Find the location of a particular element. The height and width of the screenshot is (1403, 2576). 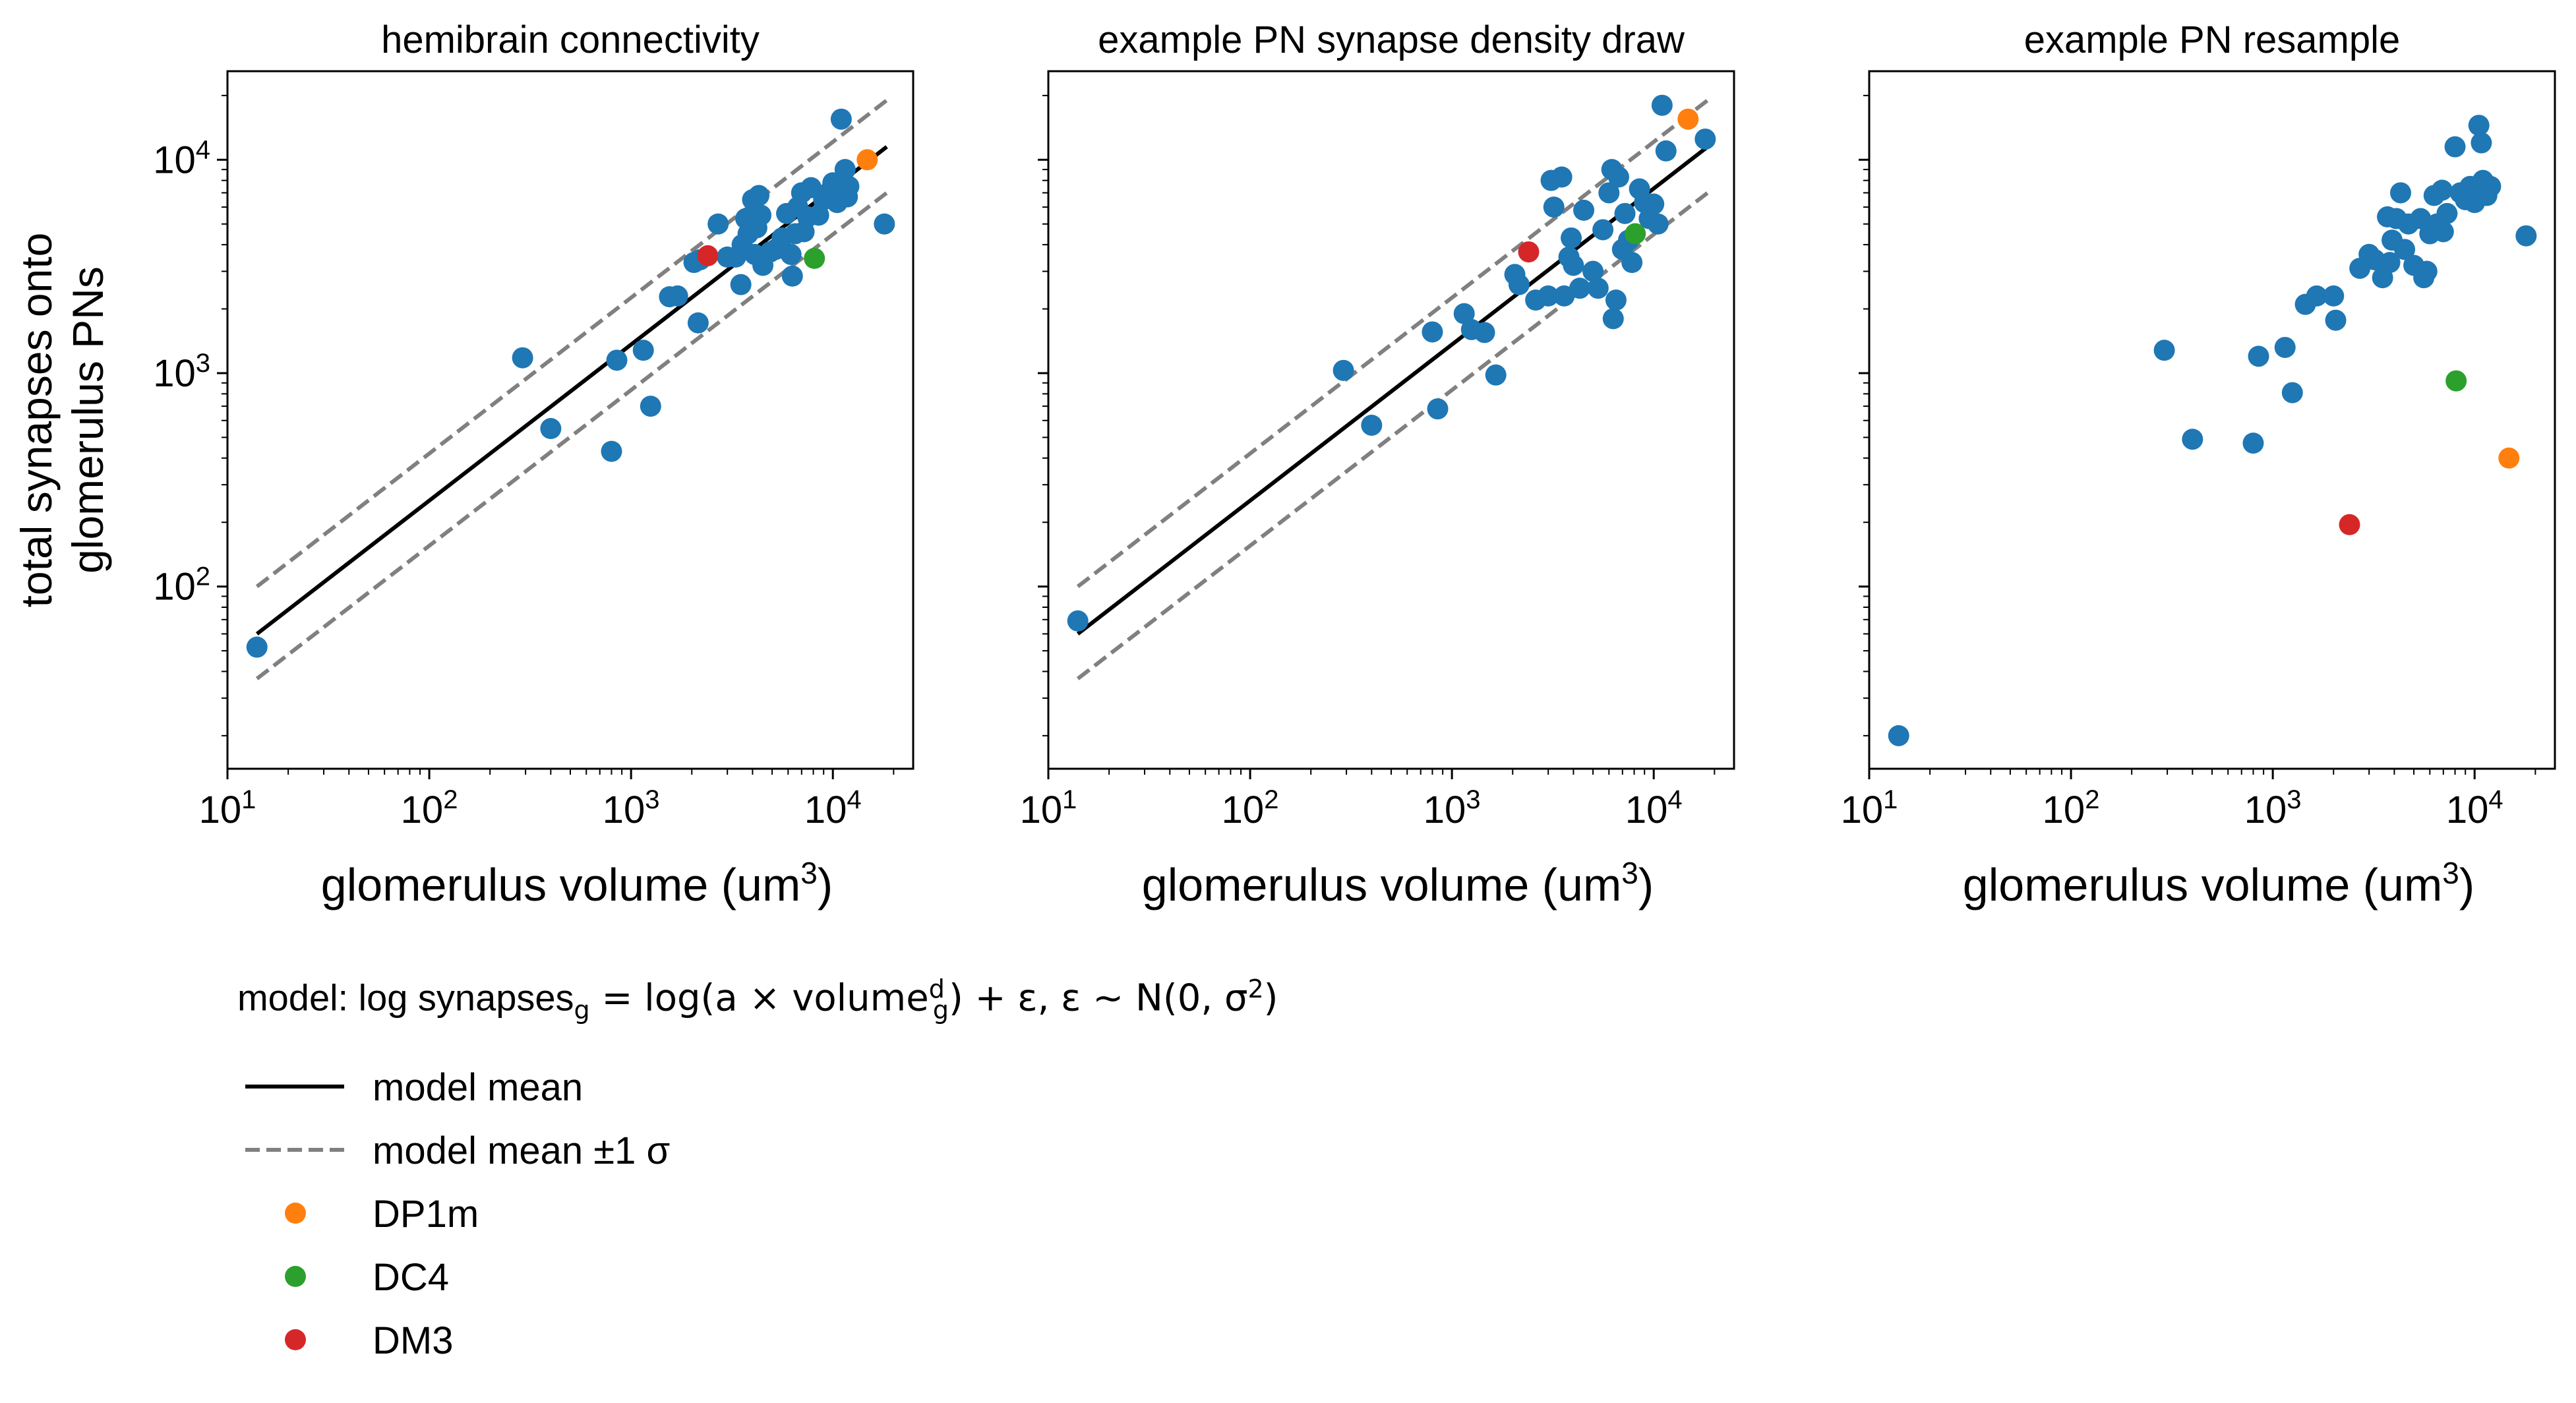

model-equation-suffix: ) + ε, ε ~ N(0, σ is located at coordinates (1098, 998).